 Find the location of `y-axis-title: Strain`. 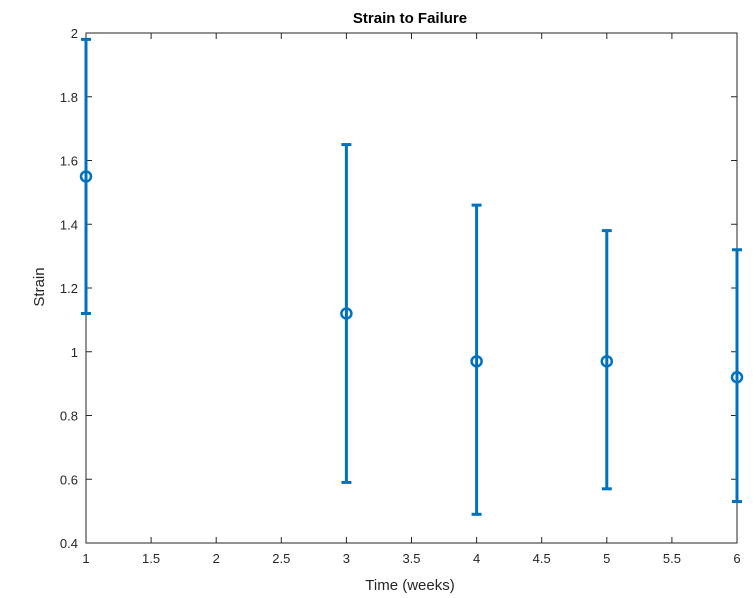

y-axis-title: Strain is located at coordinates (39, 286).